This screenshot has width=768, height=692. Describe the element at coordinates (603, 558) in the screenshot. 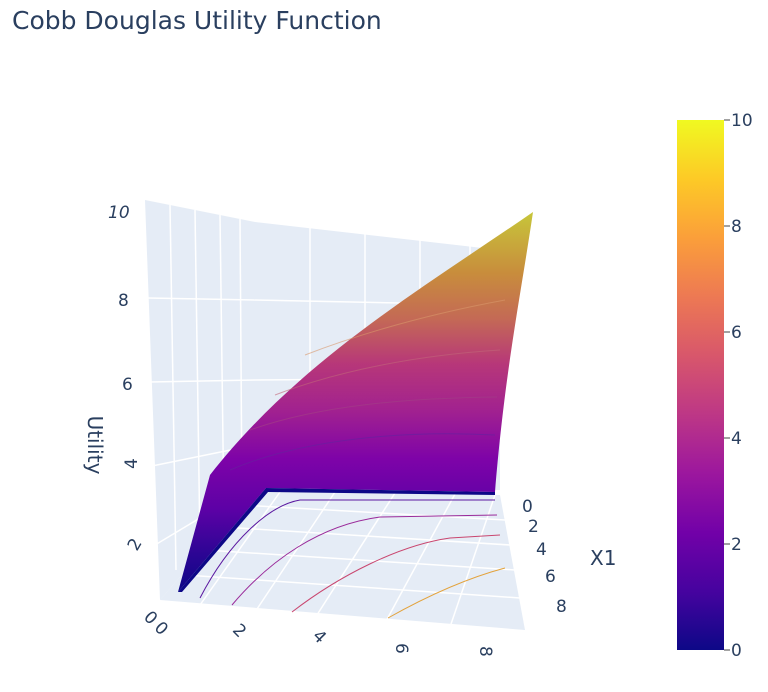

I see `x-axis-title: X1` at that location.